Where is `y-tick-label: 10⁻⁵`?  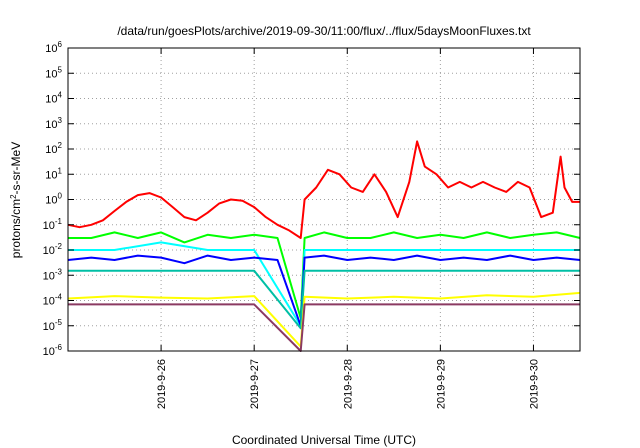 y-tick-label: 10⁻⁵ is located at coordinates (53, 325).